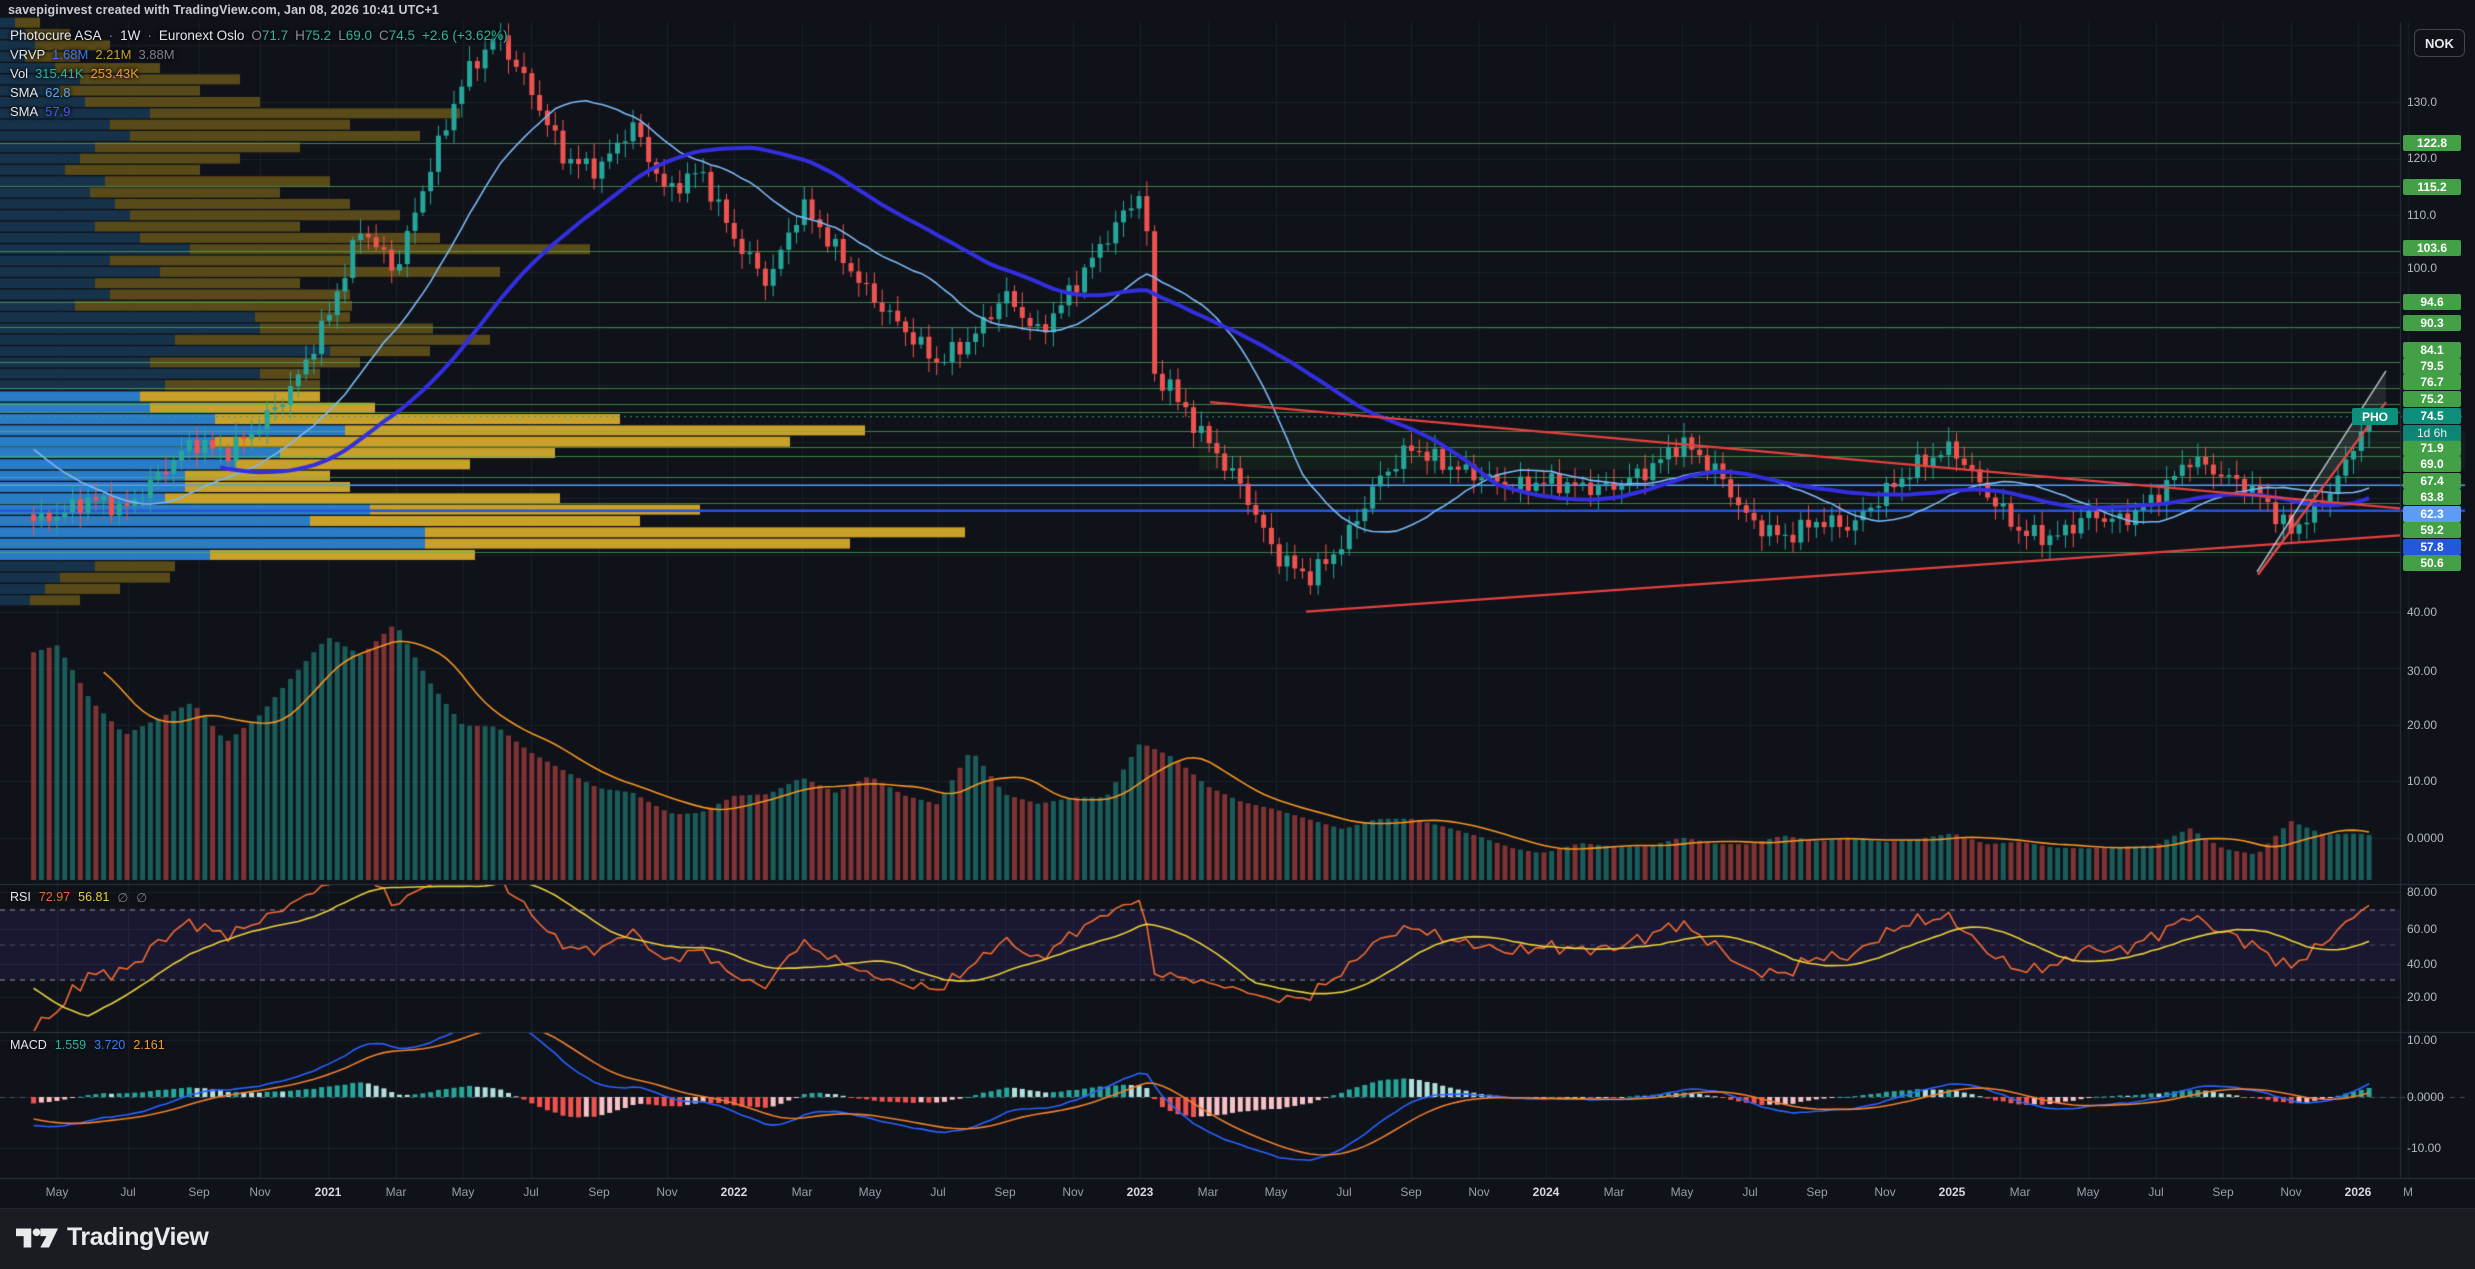 This screenshot has width=2475, height=1269. Describe the element at coordinates (2432, 323) in the screenshot. I see `price-level-badge: 90.3` at that location.